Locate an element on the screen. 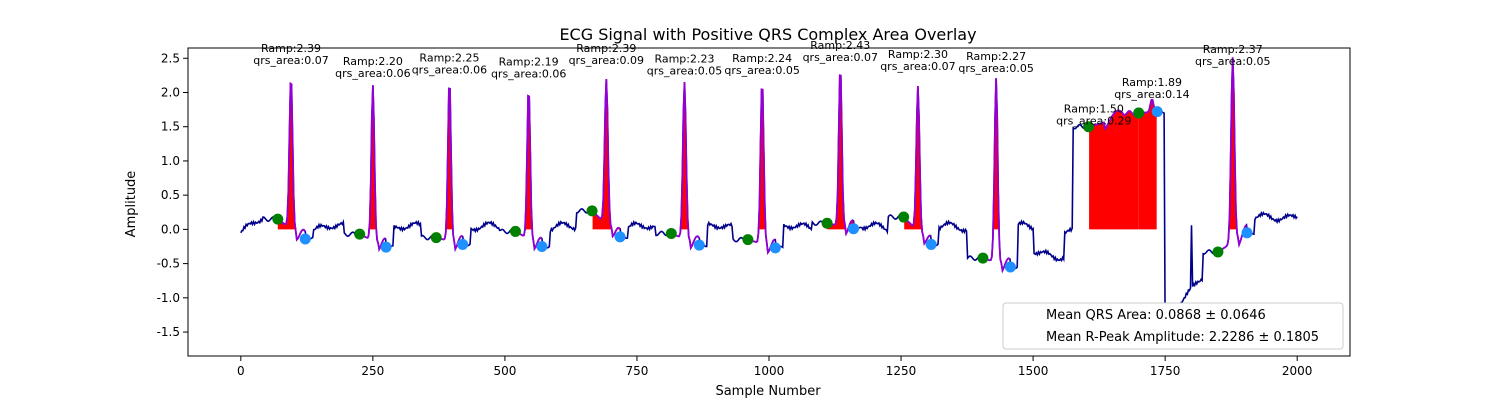 The width and height of the screenshot is (1500, 404). ramp-label: Ramp:1.50 is located at coordinates (1094, 109).